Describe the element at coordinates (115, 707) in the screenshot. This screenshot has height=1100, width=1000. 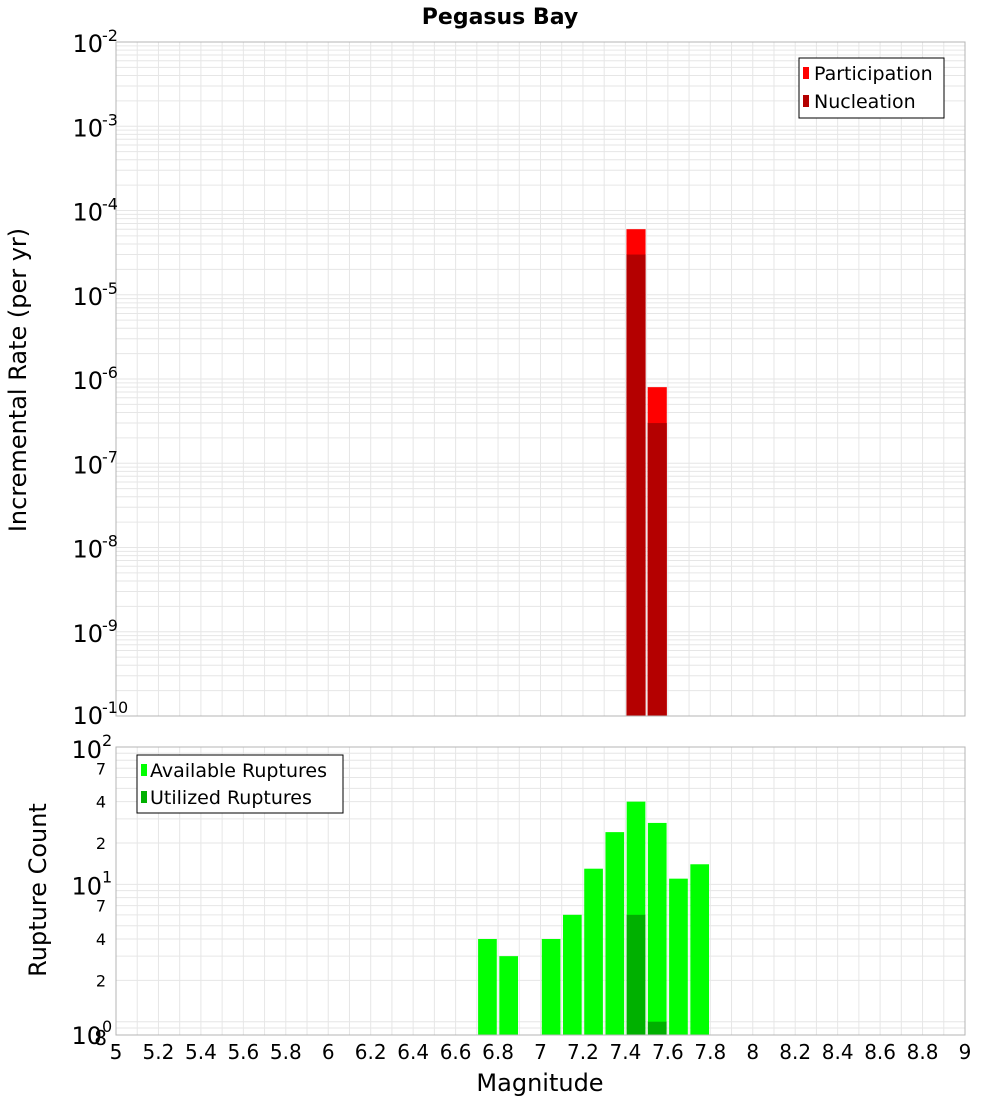
I see `top-y-tick-exponent: -10` at that location.